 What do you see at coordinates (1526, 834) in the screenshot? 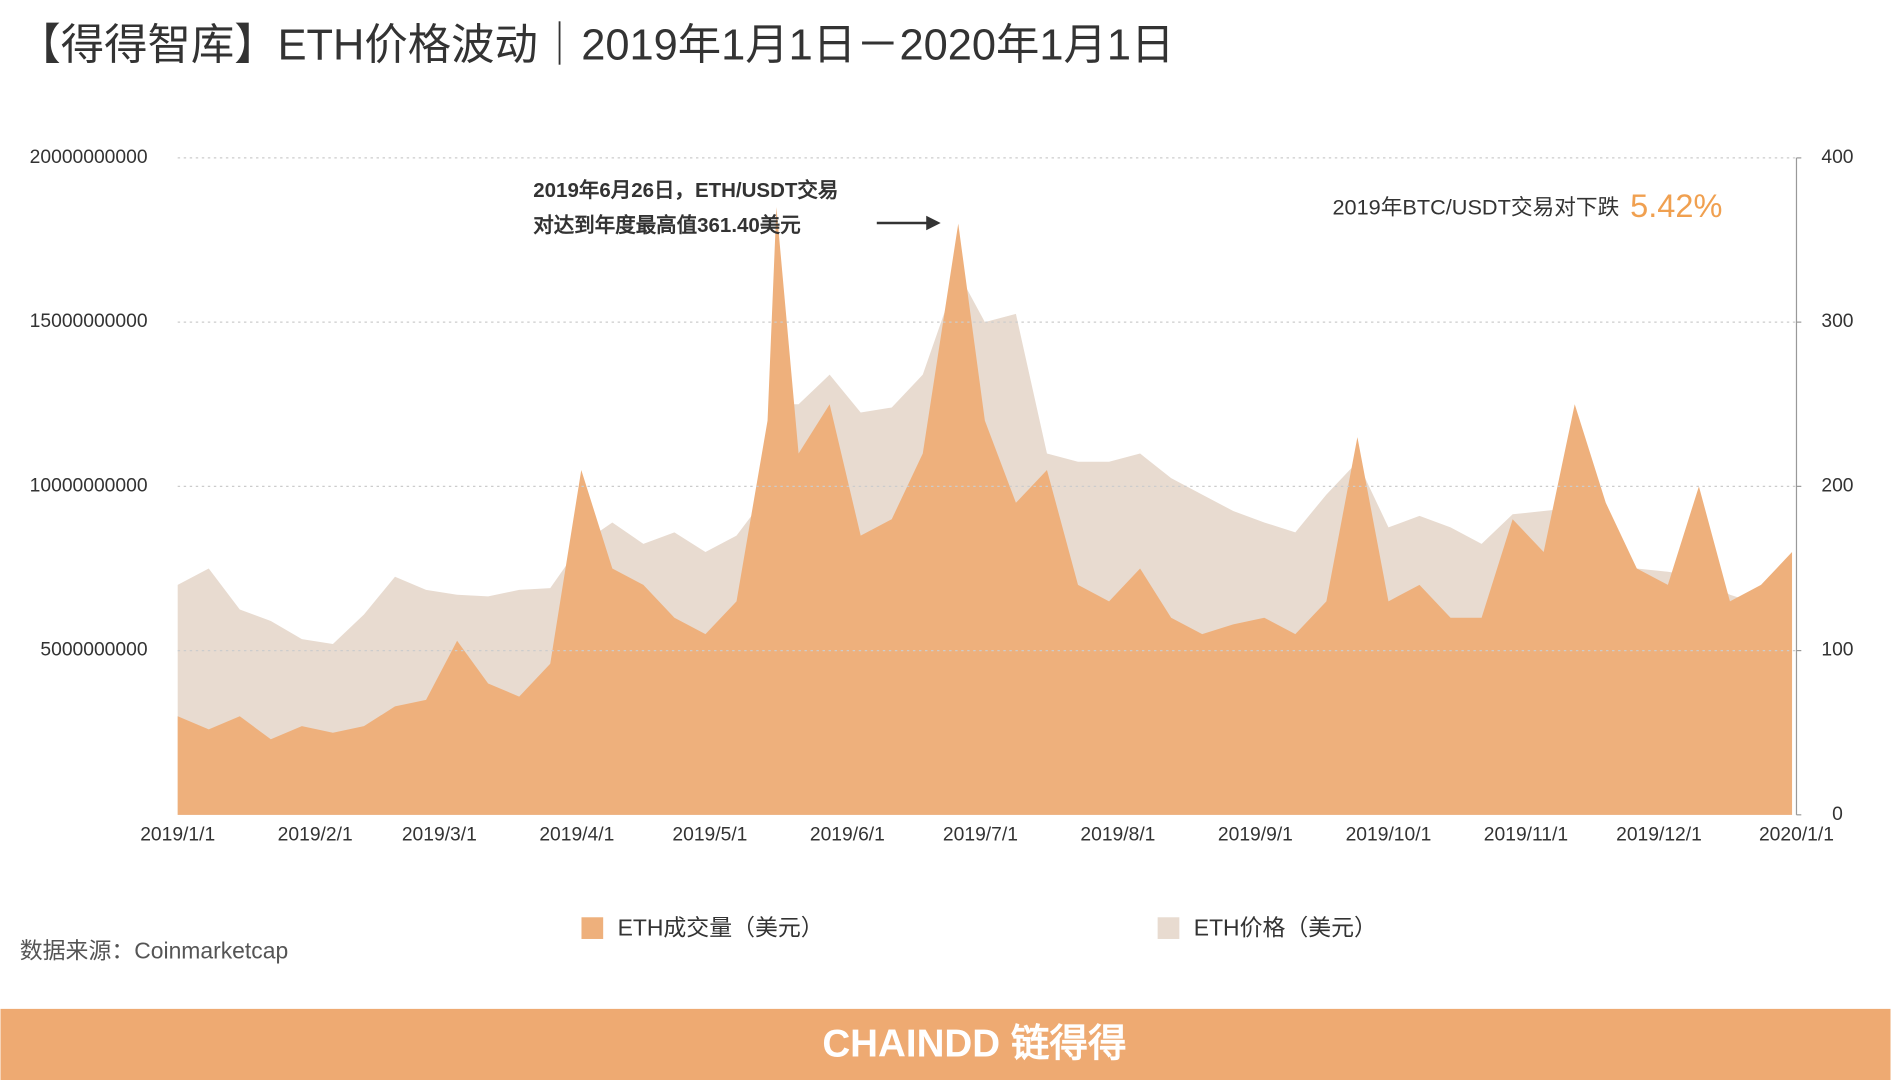
I see `x-tick-label: 2019/11/1` at bounding box center [1526, 834].